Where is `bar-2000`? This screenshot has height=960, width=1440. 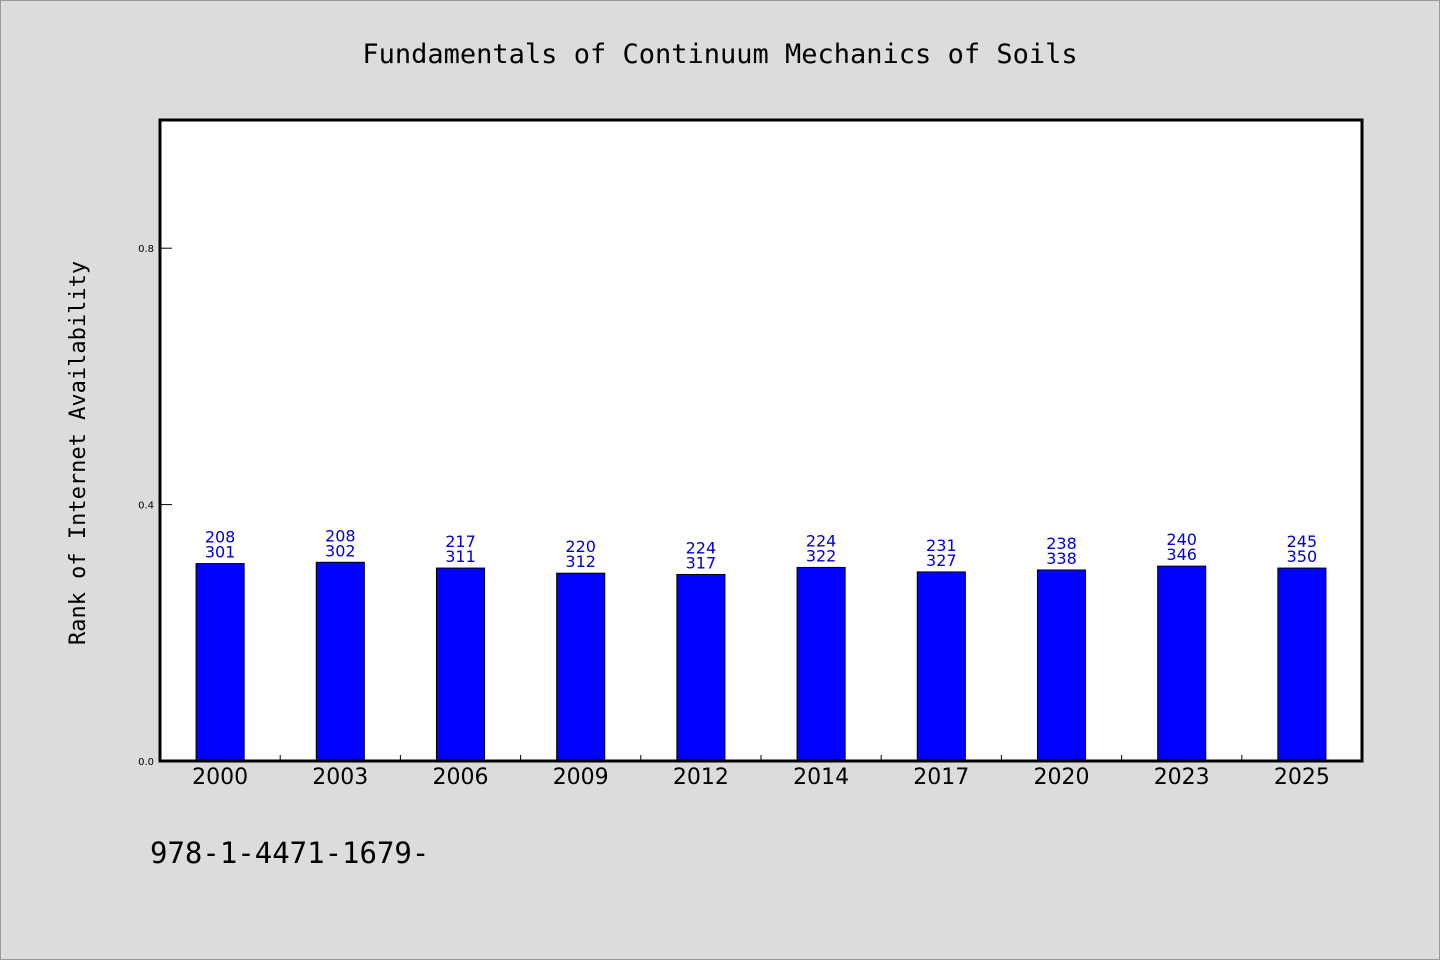 bar-2000 is located at coordinates (220, 662).